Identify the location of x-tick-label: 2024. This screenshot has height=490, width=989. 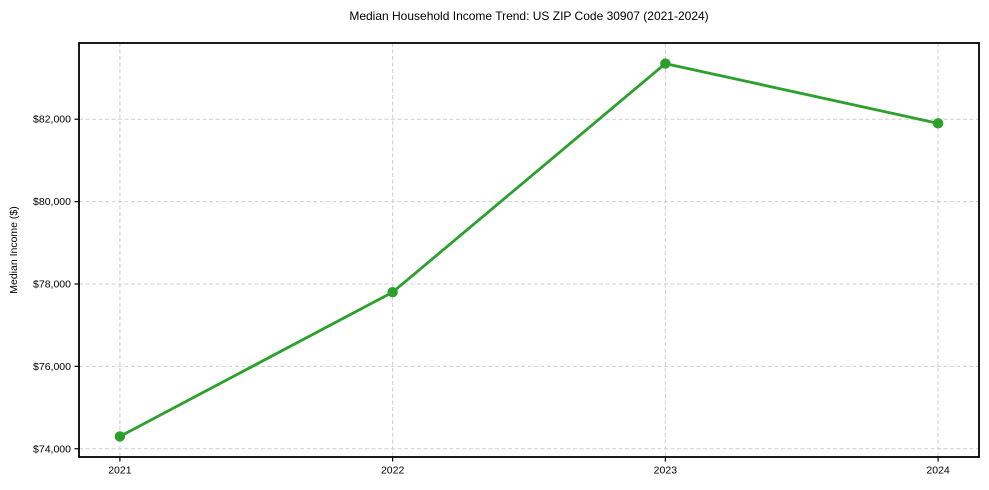
(938, 471).